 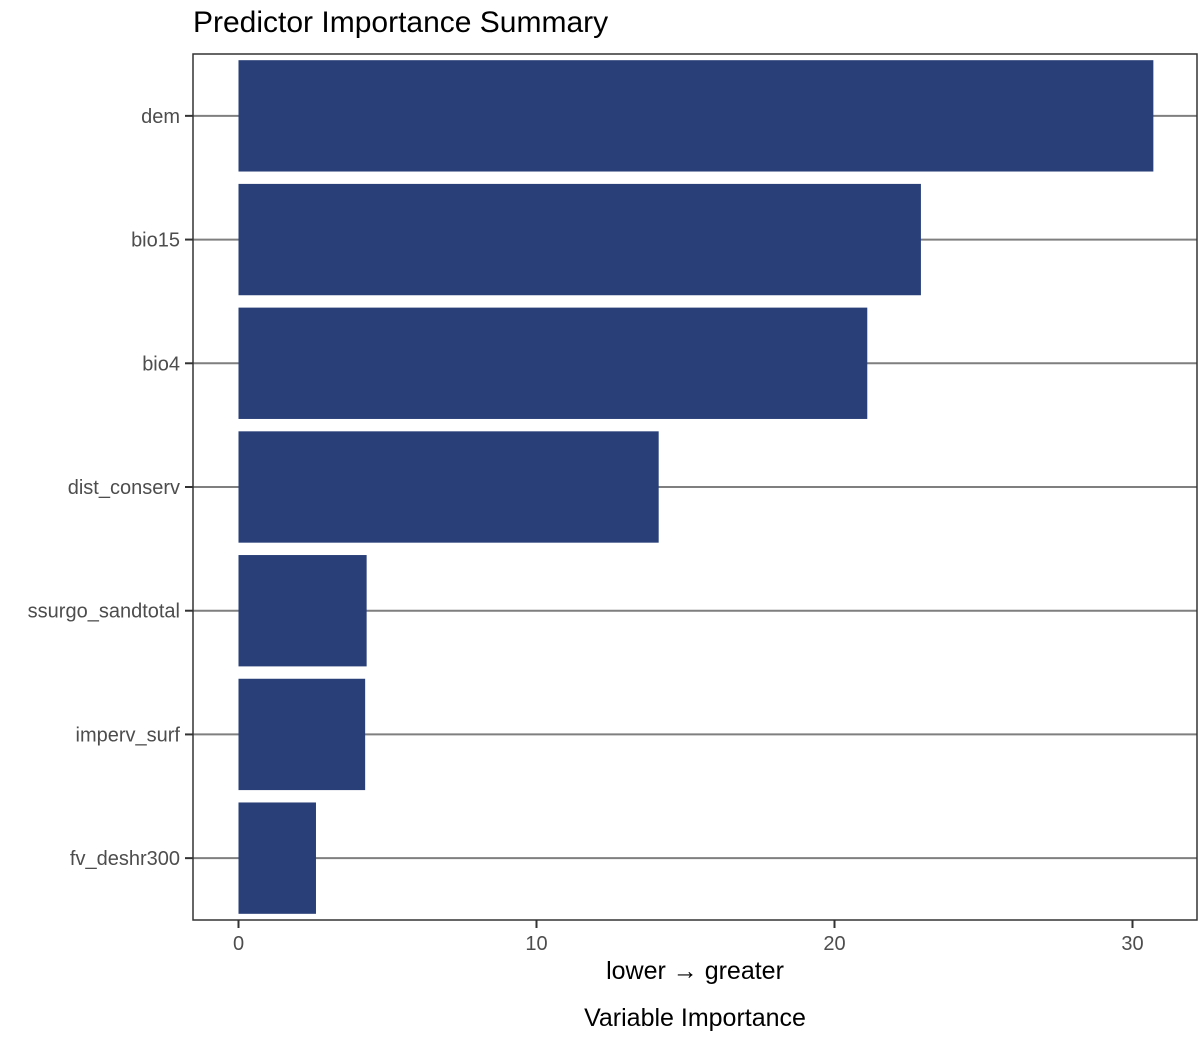 I want to click on x-tick-label-10: 10, so click(x=536, y=944).